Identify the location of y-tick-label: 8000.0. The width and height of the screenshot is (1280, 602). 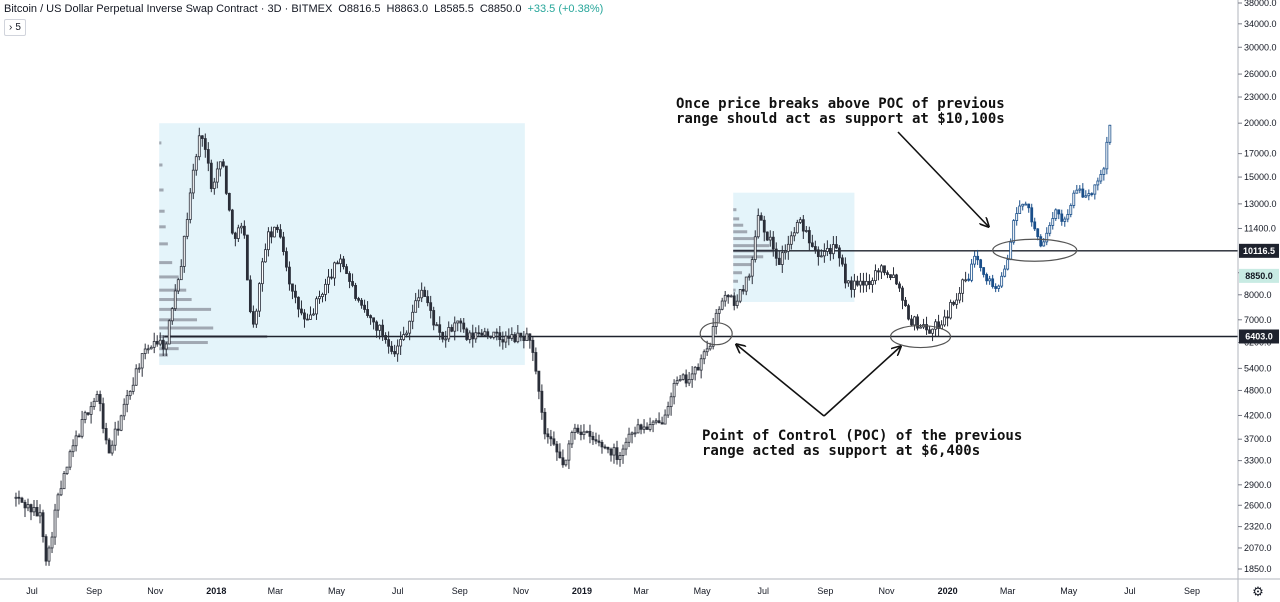
(1258, 295).